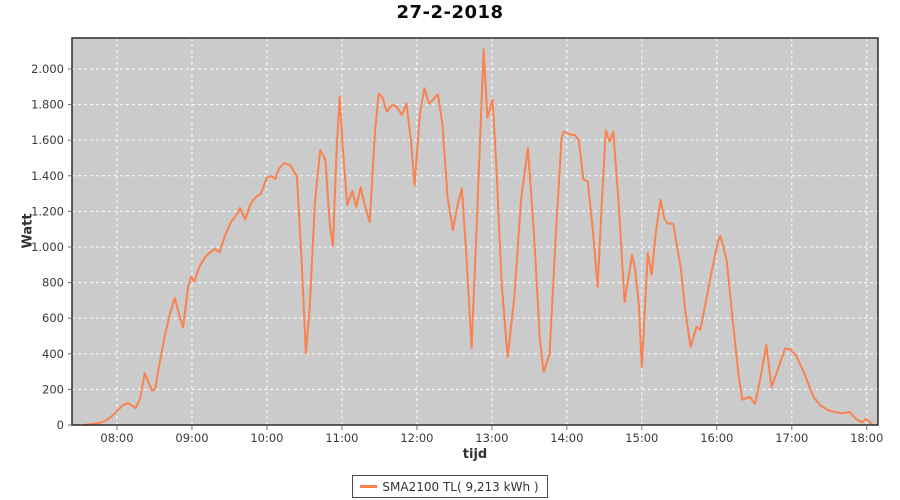  I want to click on y-tick-label: 200, so click(53, 389).